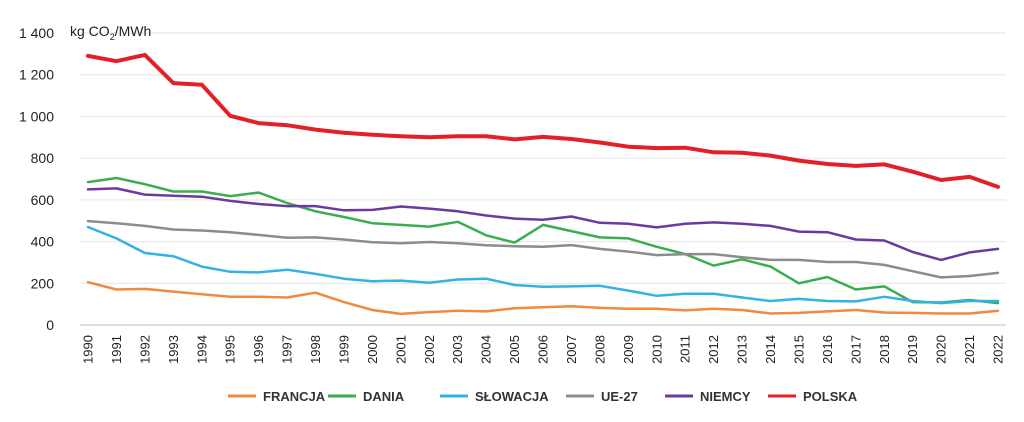 The image size is (1024, 422). I want to click on x-tick-label: 2010, so click(656, 349).